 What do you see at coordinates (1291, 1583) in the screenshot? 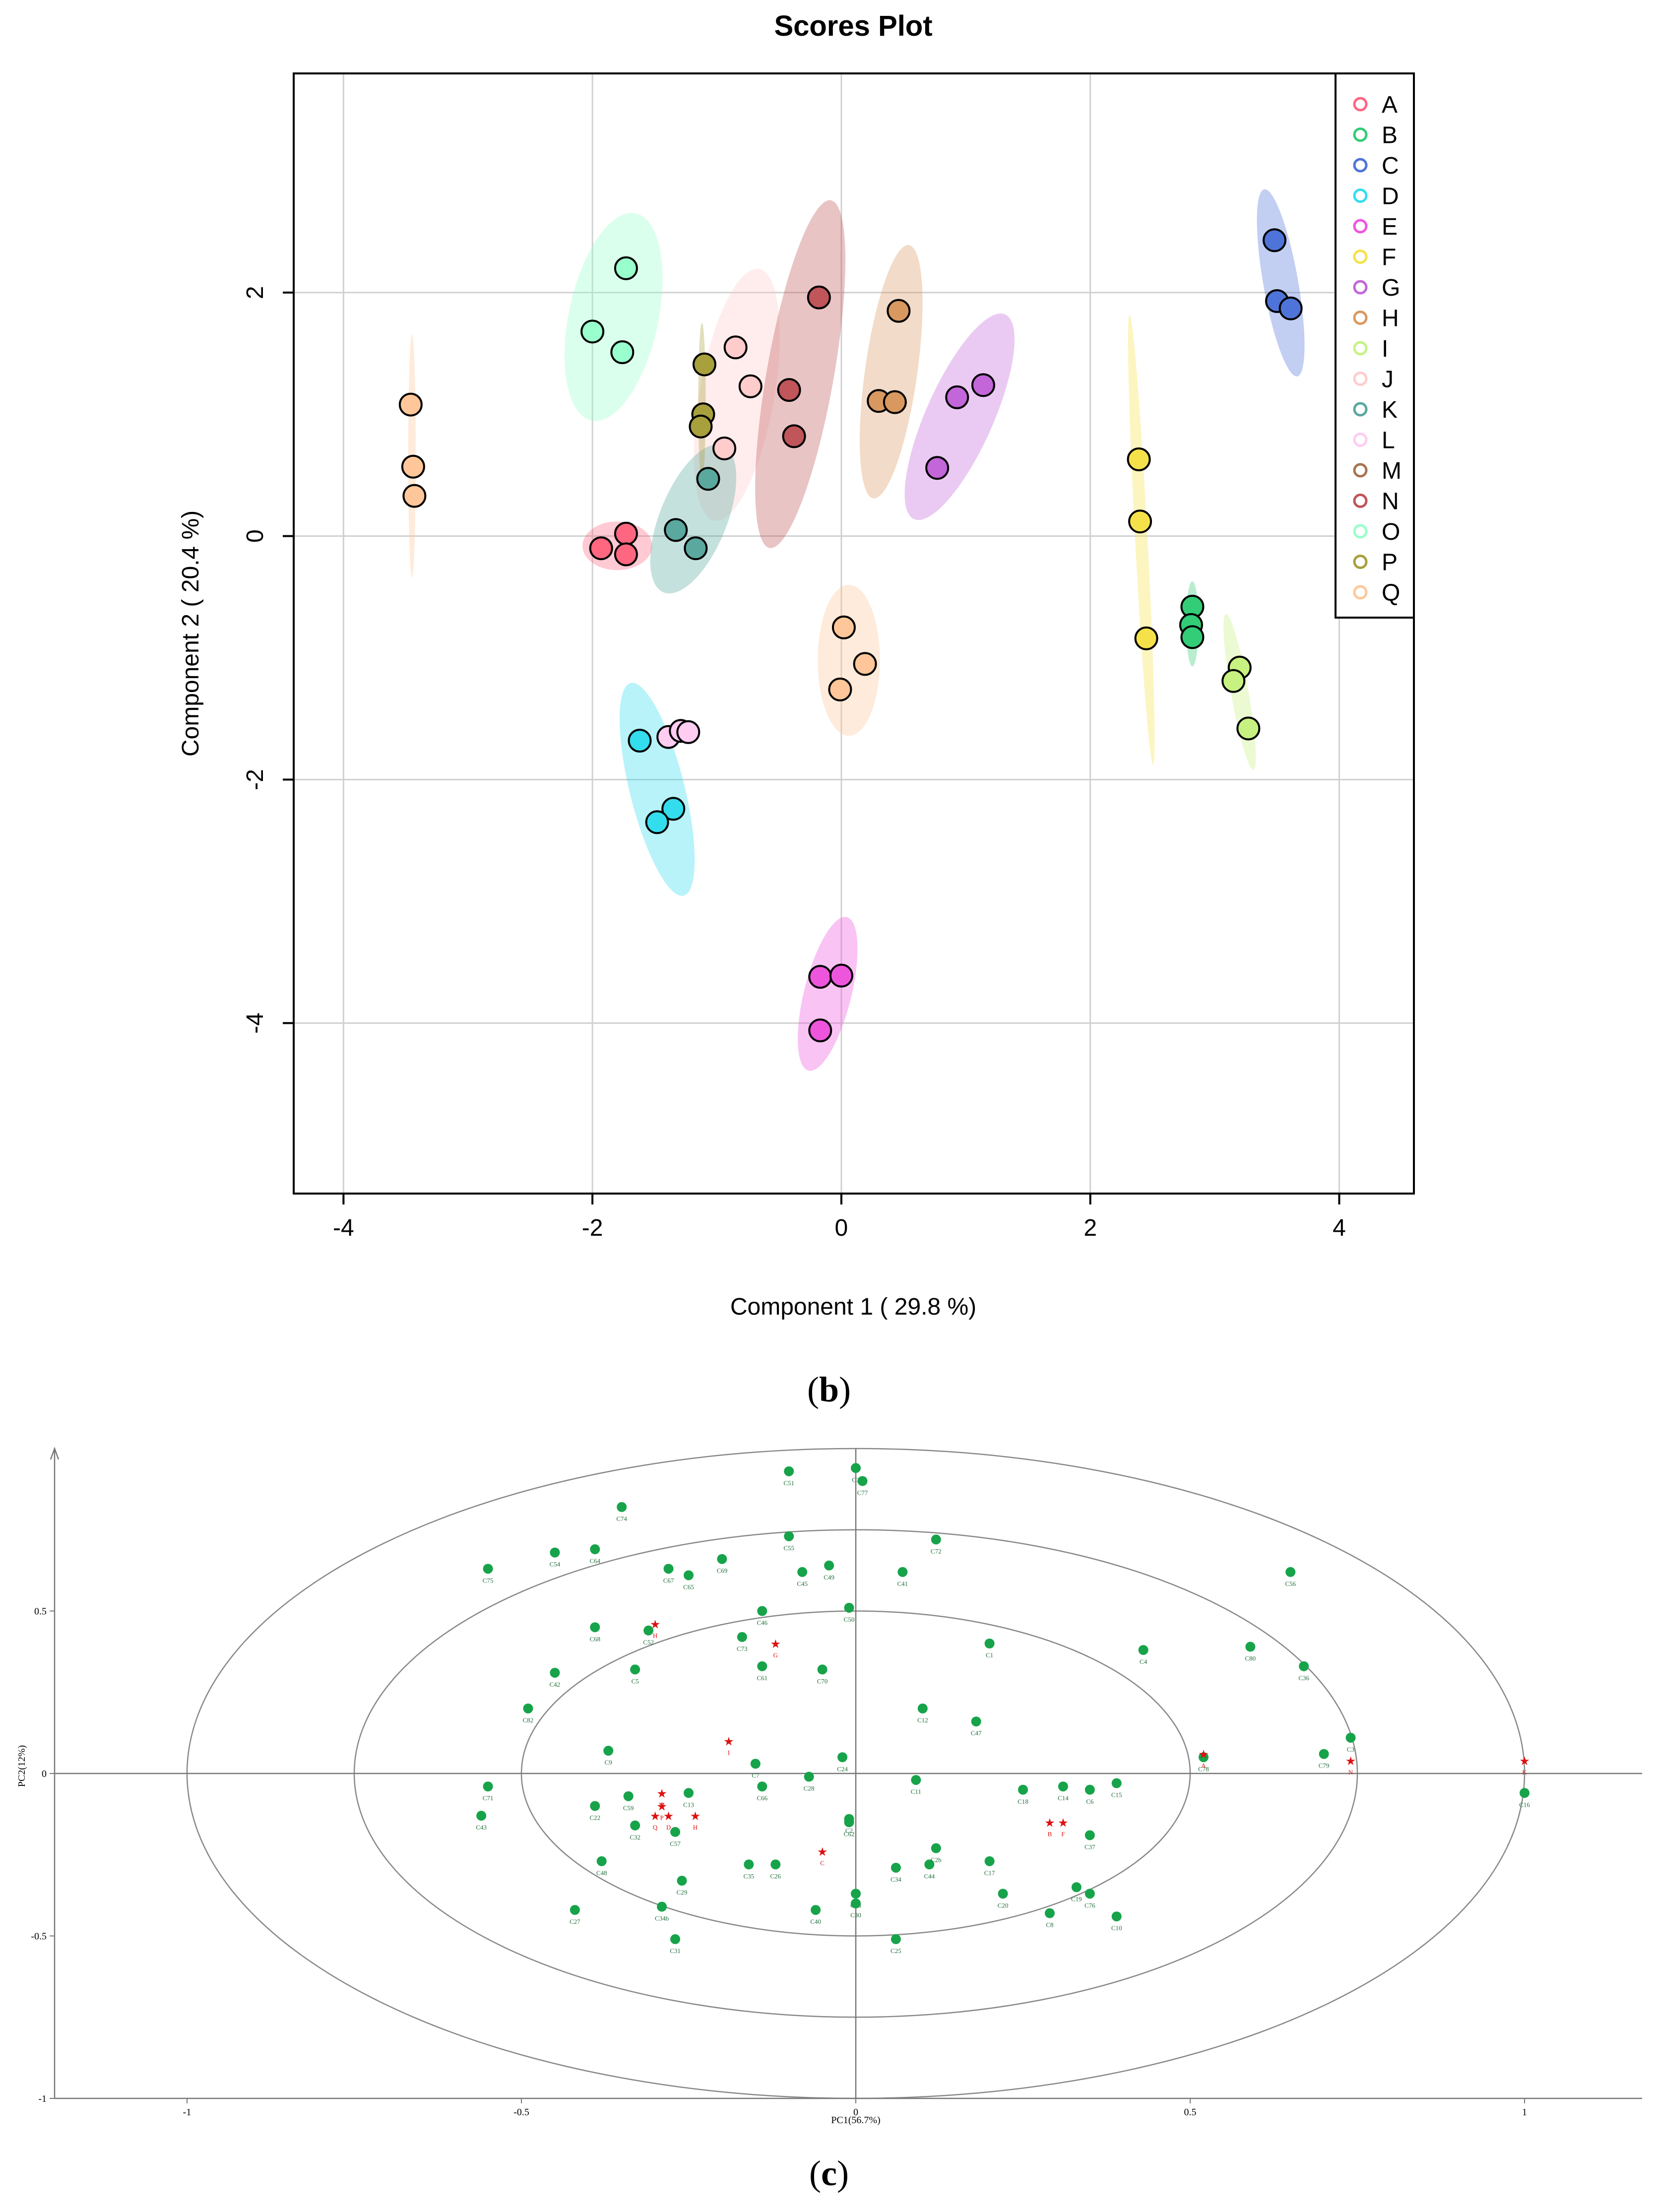
I see `sample-label: C56` at bounding box center [1291, 1583].